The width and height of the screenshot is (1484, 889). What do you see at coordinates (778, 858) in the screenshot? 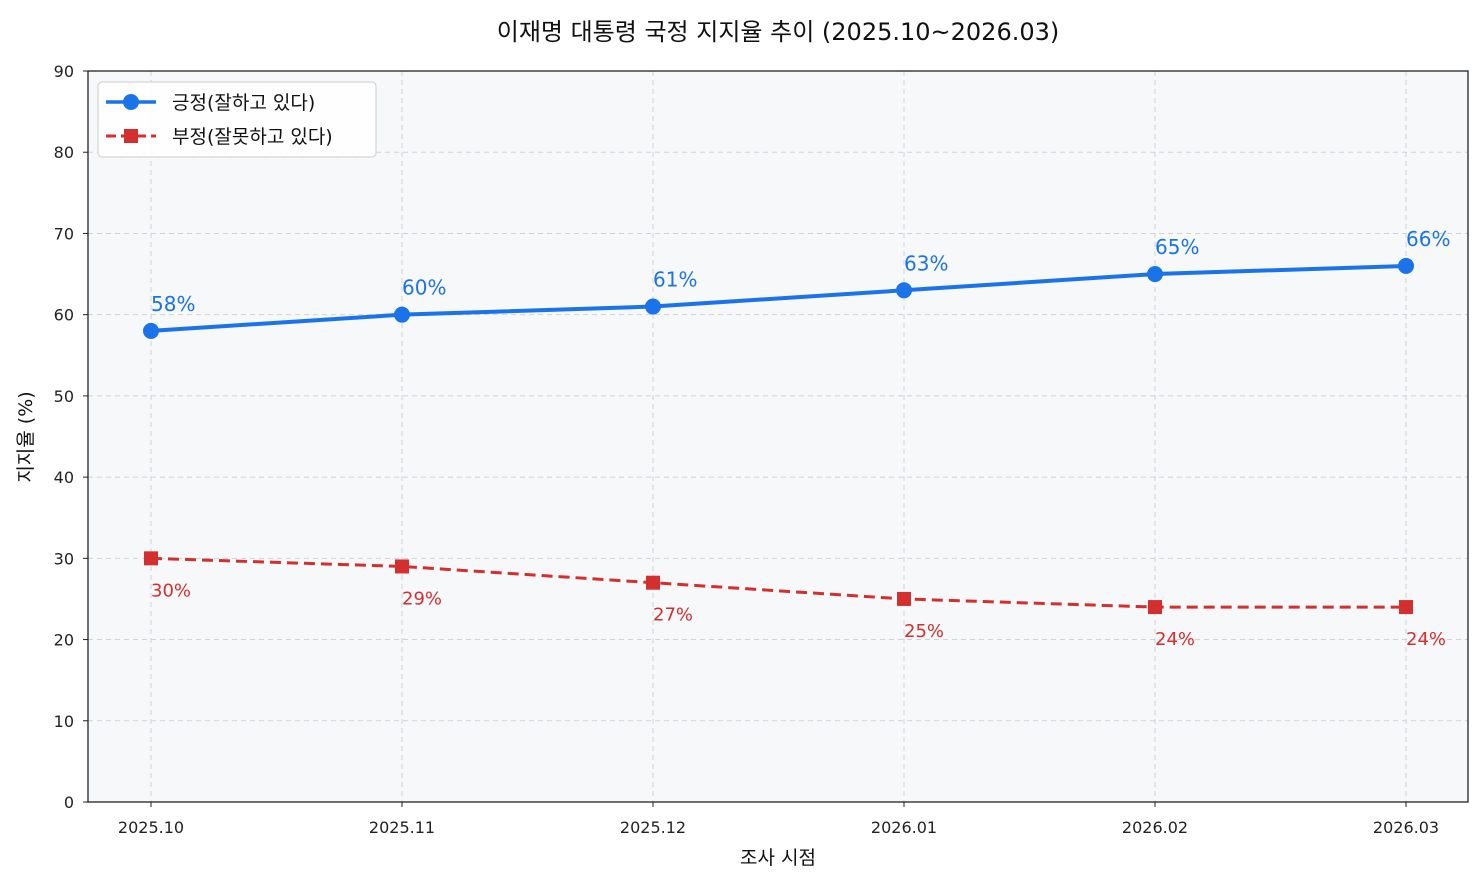
I see `x-axis-label: 조사 시점` at bounding box center [778, 858].